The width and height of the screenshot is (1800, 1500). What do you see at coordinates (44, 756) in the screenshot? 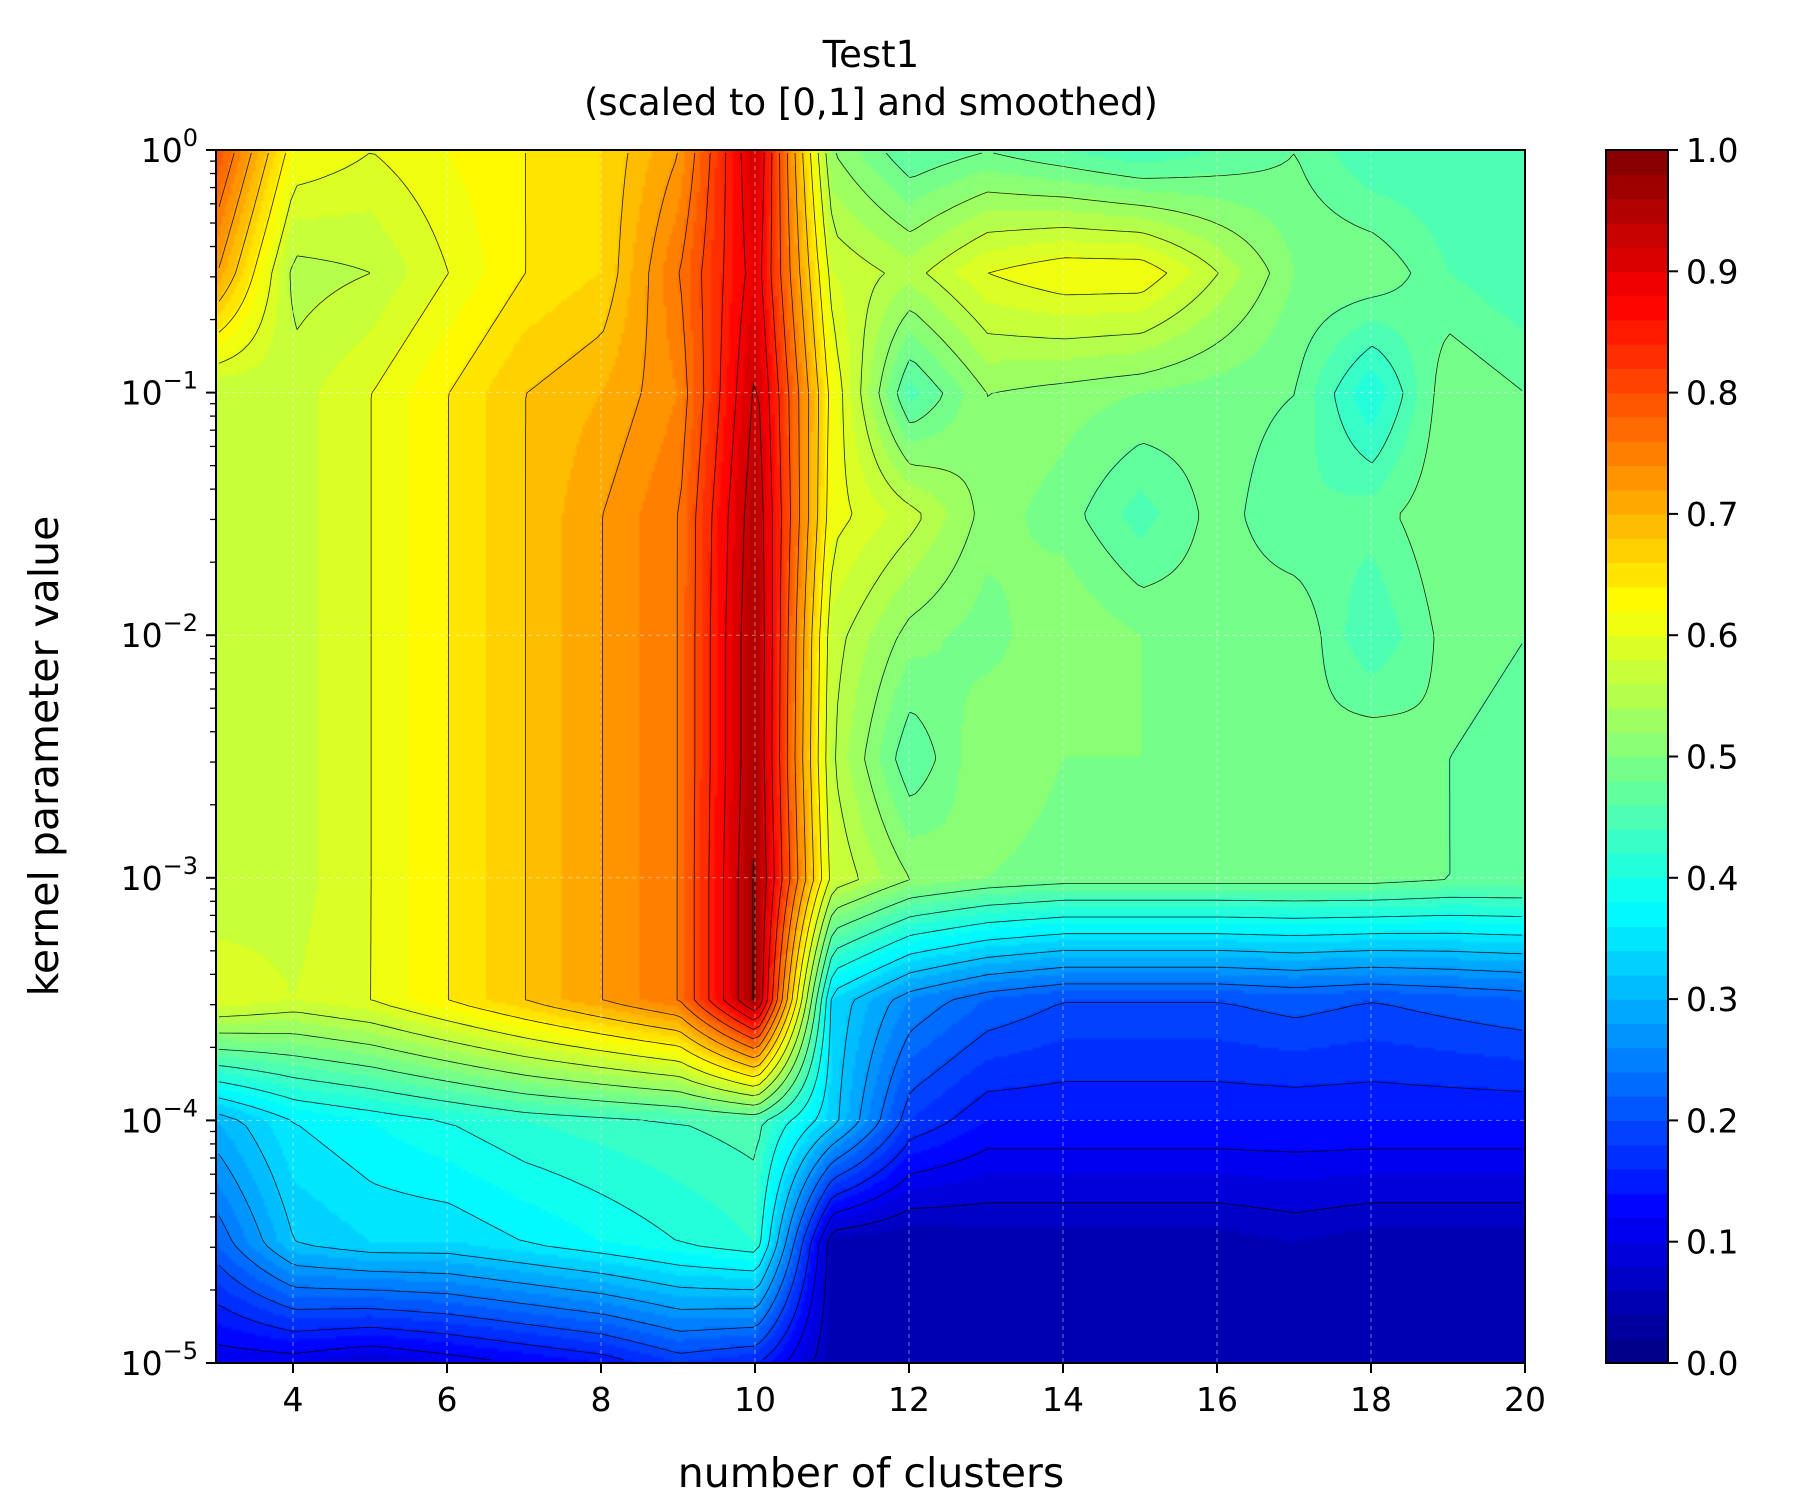
I see `y-axis-label: kernel parameter value` at bounding box center [44, 756].